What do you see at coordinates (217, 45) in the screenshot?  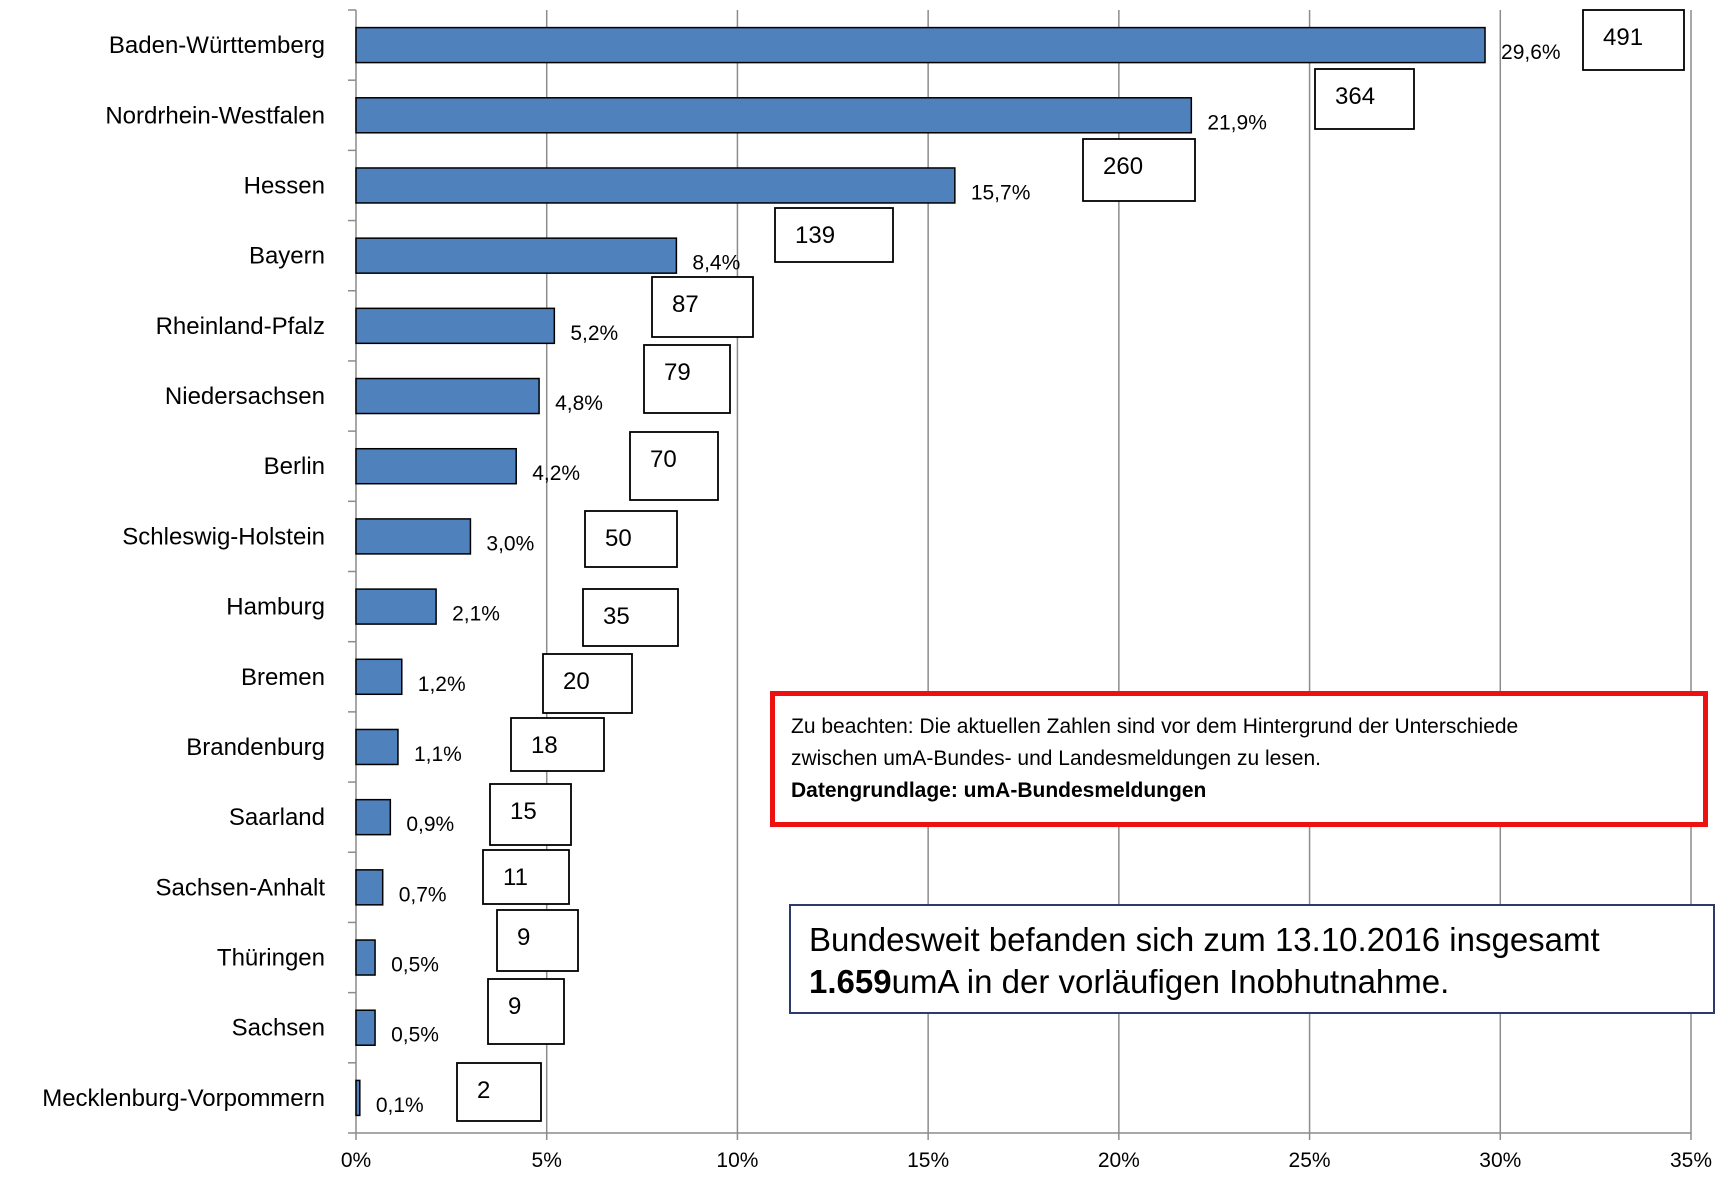 I see `category-label: Baden-Württemberg` at bounding box center [217, 45].